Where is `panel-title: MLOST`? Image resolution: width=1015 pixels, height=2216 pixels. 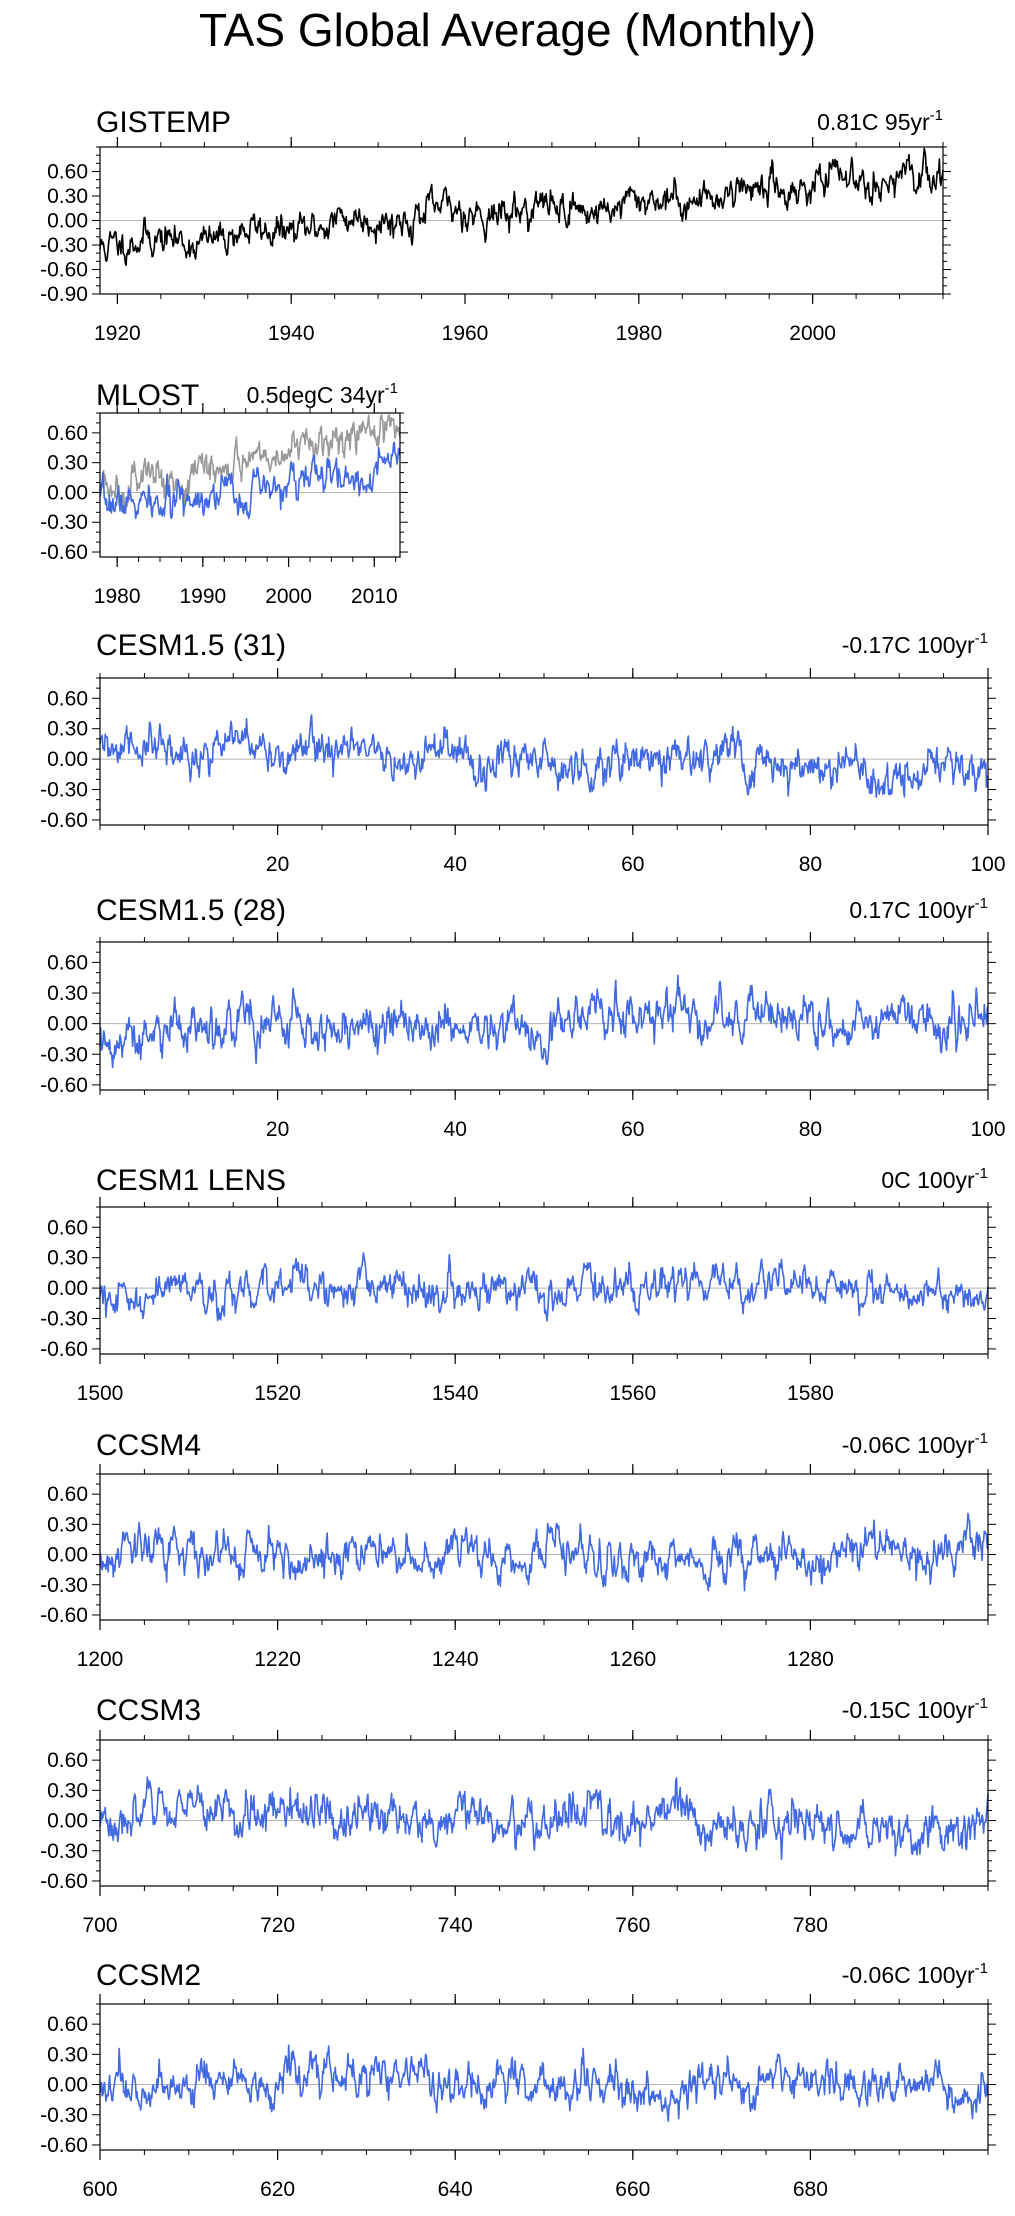 panel-title: MLOST is located at coordinates (147, 395).